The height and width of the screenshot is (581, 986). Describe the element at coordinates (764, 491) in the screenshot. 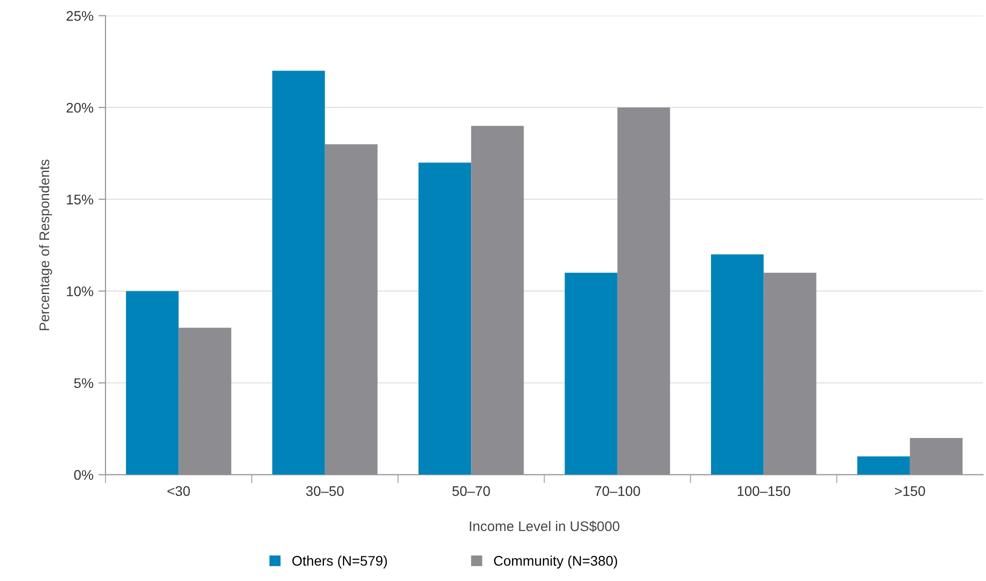

I see `x-tick-label: 100–150` at that location.